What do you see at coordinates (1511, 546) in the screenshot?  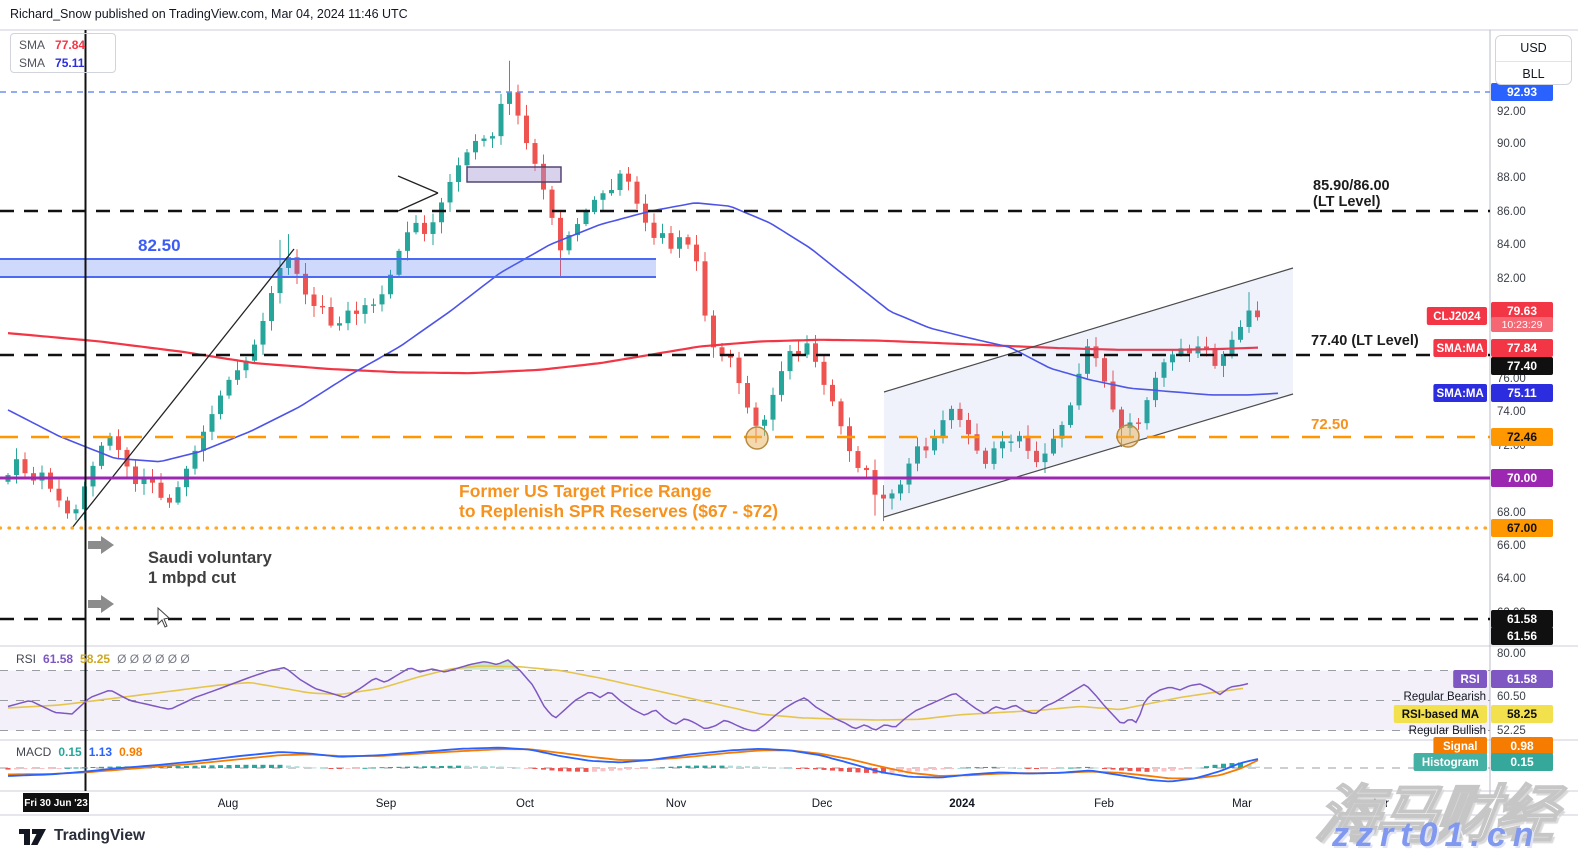 I see `svg-text: 66.00` at bounding box center [1511, 546].